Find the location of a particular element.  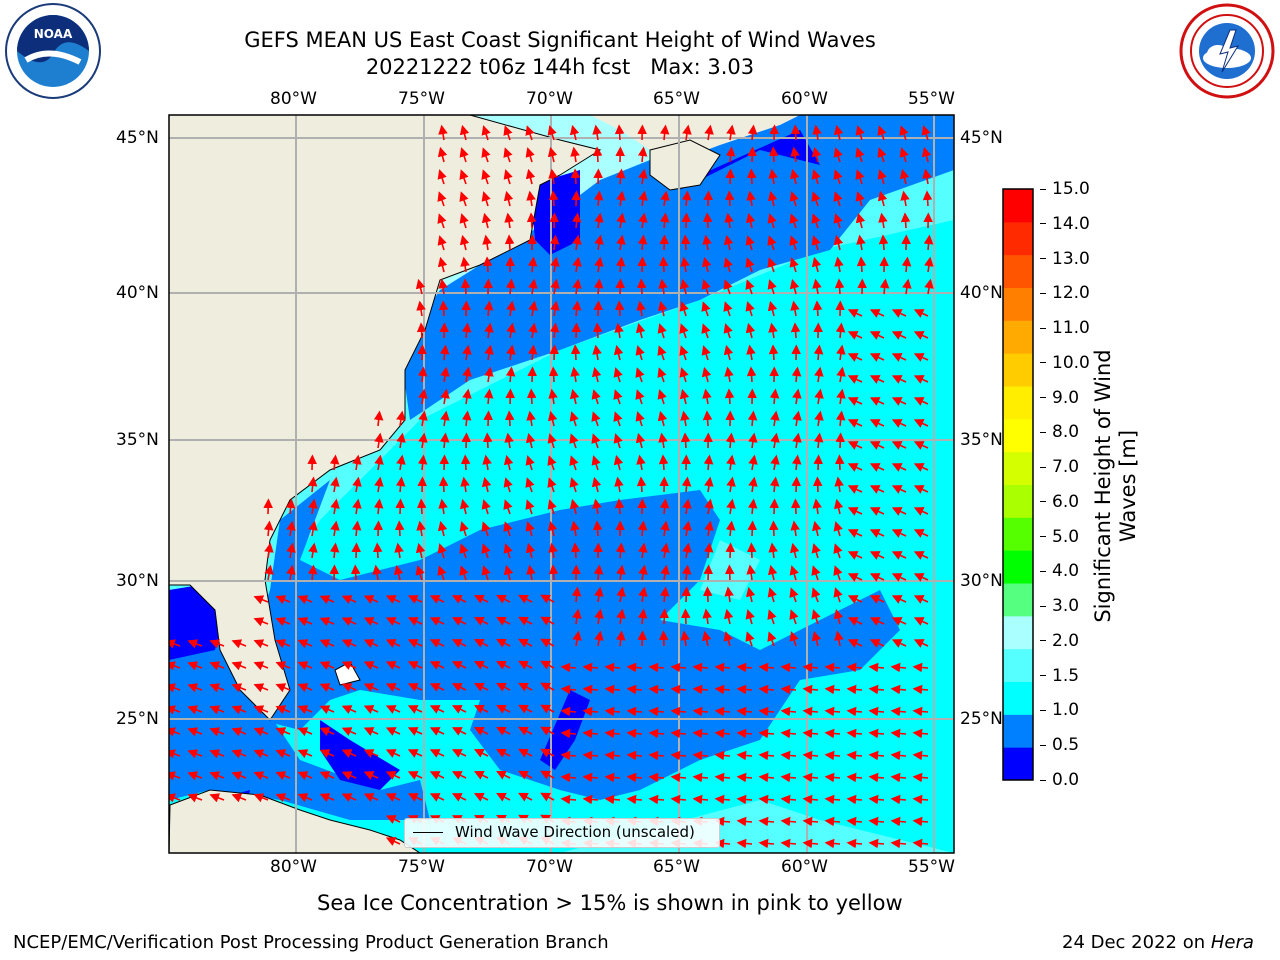

colorbar-tick-label: 4.0 is located at coordinates (1059, 571).